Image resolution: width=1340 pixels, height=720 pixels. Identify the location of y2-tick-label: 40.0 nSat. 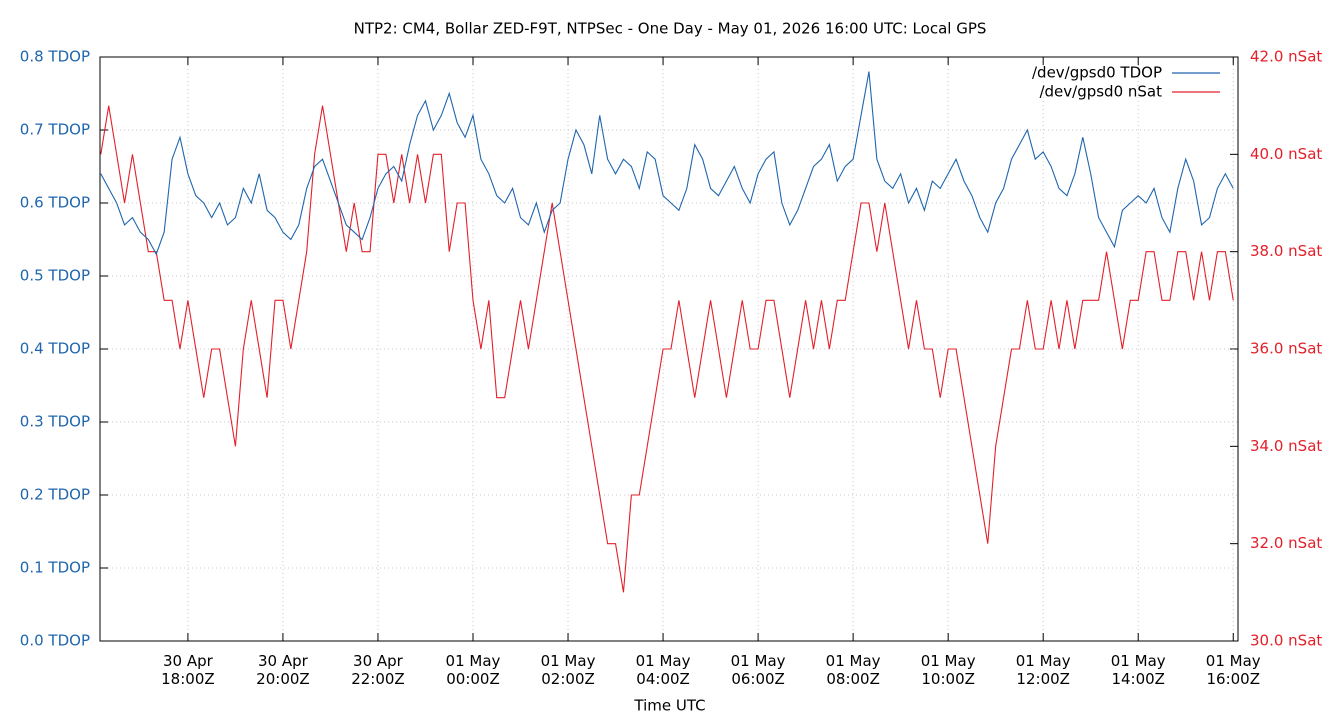
(1286, 154).